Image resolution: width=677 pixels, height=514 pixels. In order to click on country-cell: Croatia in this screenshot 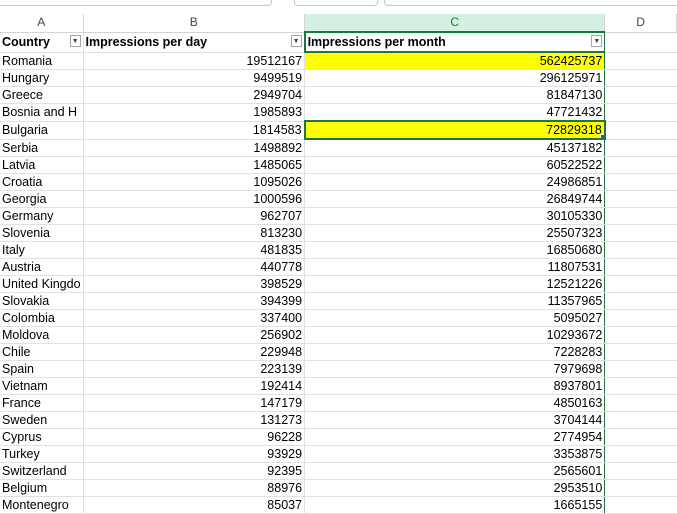, I will do `click(42, 182)`.